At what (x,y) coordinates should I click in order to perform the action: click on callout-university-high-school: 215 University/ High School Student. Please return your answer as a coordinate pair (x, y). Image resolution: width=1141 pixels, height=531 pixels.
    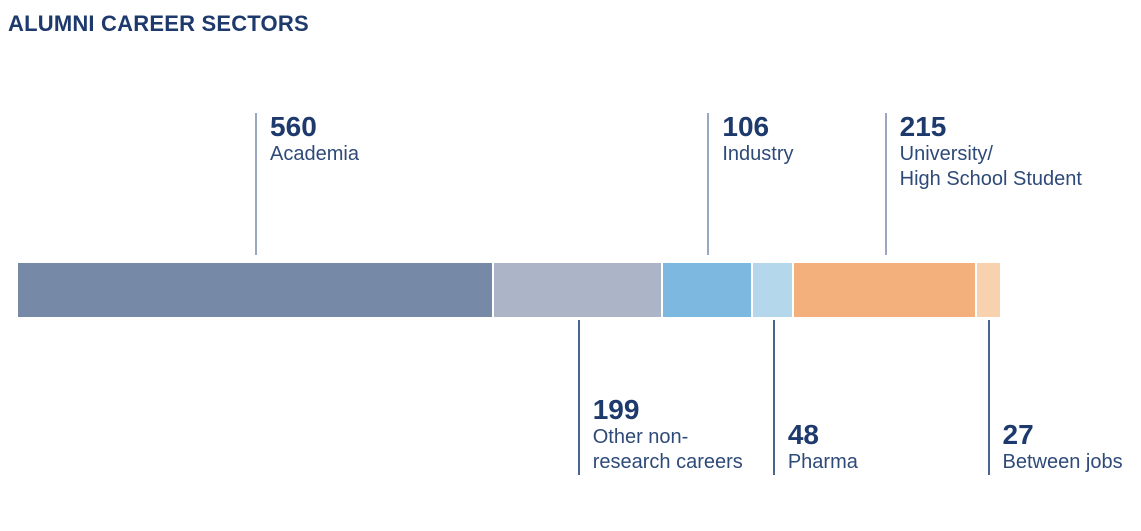
    Looking at the image, I should click on (983, 183).